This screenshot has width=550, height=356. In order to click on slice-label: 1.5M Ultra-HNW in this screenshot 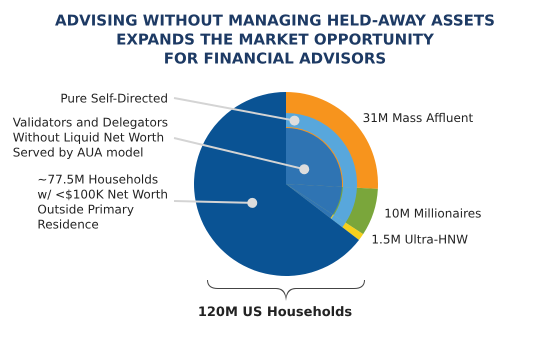, I will do `click(419, 239)`.